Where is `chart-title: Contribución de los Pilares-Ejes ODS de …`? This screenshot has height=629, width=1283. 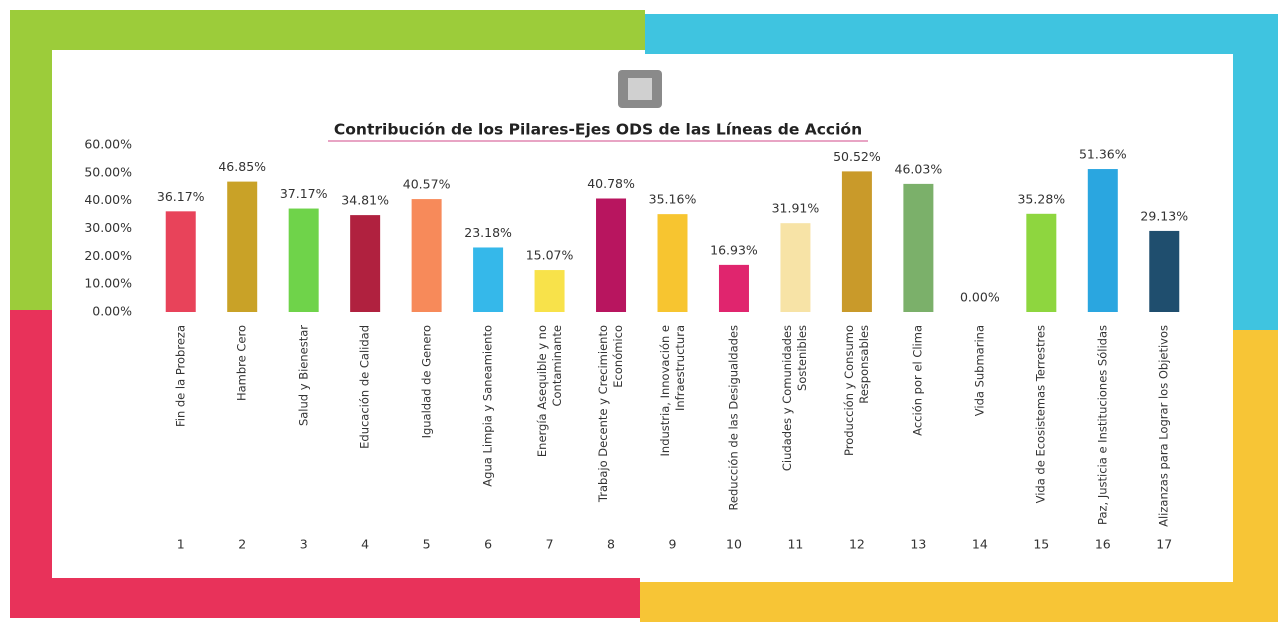
chart-title: Contribución de los Pilares-Ejes ODS de … is located at coordinates (598, 130).